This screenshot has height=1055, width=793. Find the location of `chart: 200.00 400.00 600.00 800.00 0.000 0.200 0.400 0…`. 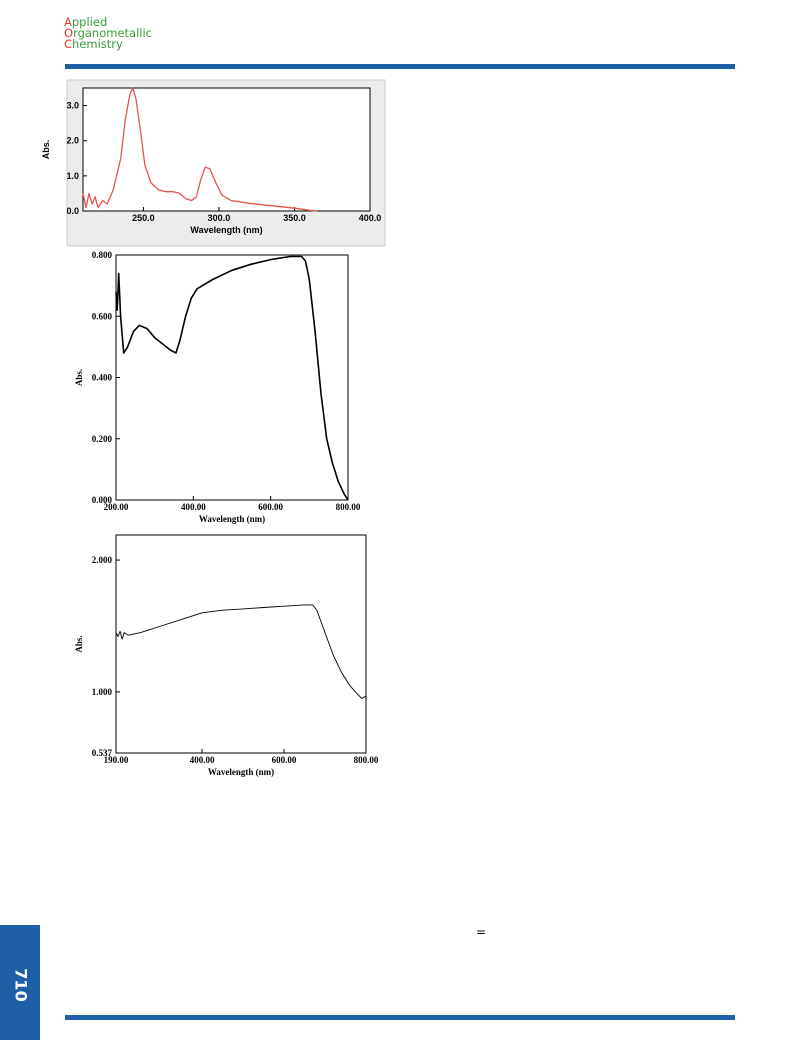

chart: 200.00 400.00 600.00 800.00 0.000 0.200 0.400 0… is located at coordinates (217, 387).